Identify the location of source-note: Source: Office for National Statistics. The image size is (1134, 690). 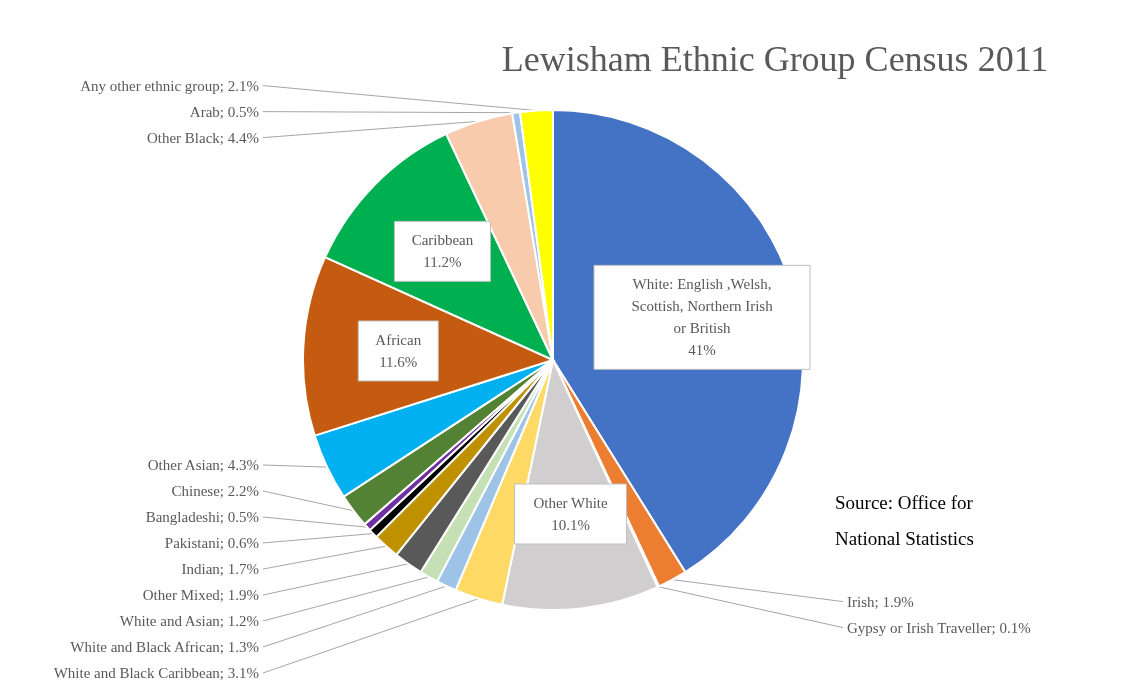
(904, 520).